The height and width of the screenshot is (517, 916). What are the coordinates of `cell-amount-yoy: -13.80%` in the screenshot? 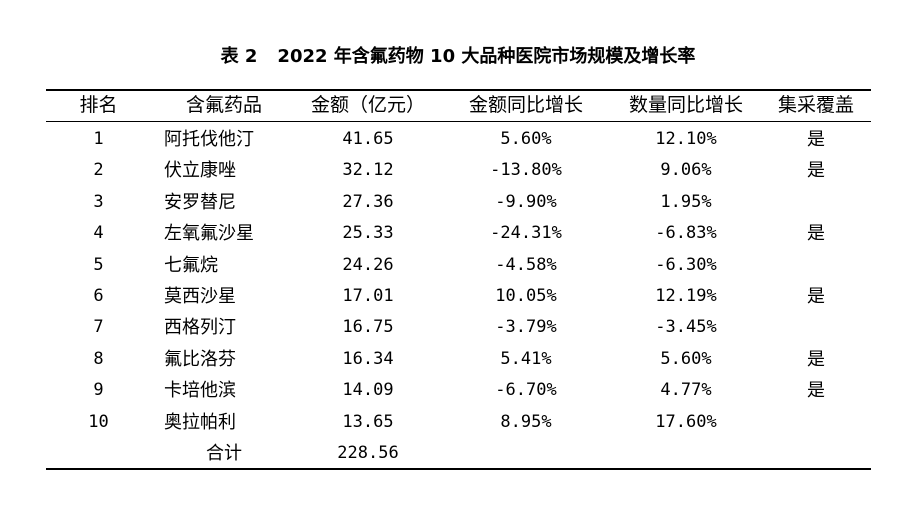 It's located at (526, 170).